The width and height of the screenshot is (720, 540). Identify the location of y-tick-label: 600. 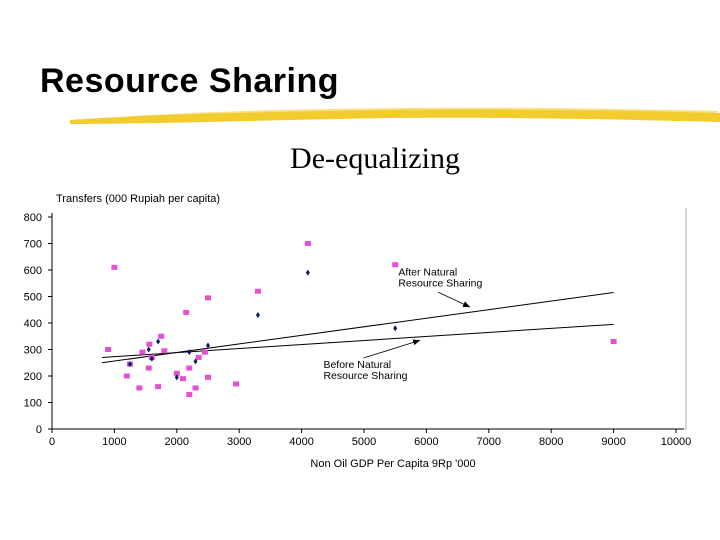
(33, 271).